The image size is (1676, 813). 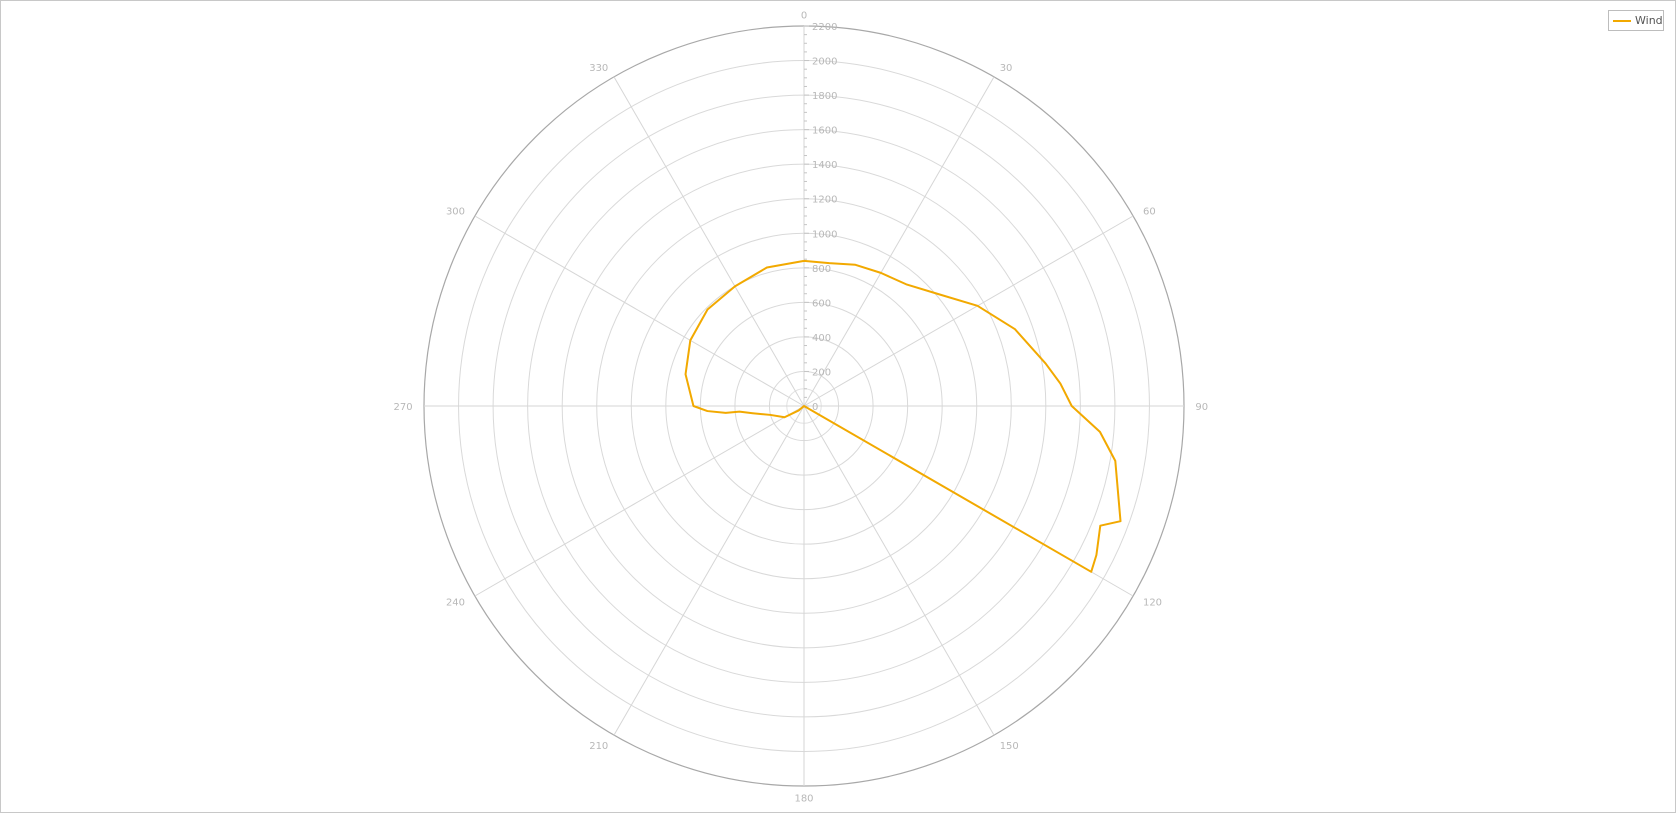 What do you see at coordinates (824, 234) in the screenshot?
I see `radial-tick-label: 1000` at bounding box center [824, 234].